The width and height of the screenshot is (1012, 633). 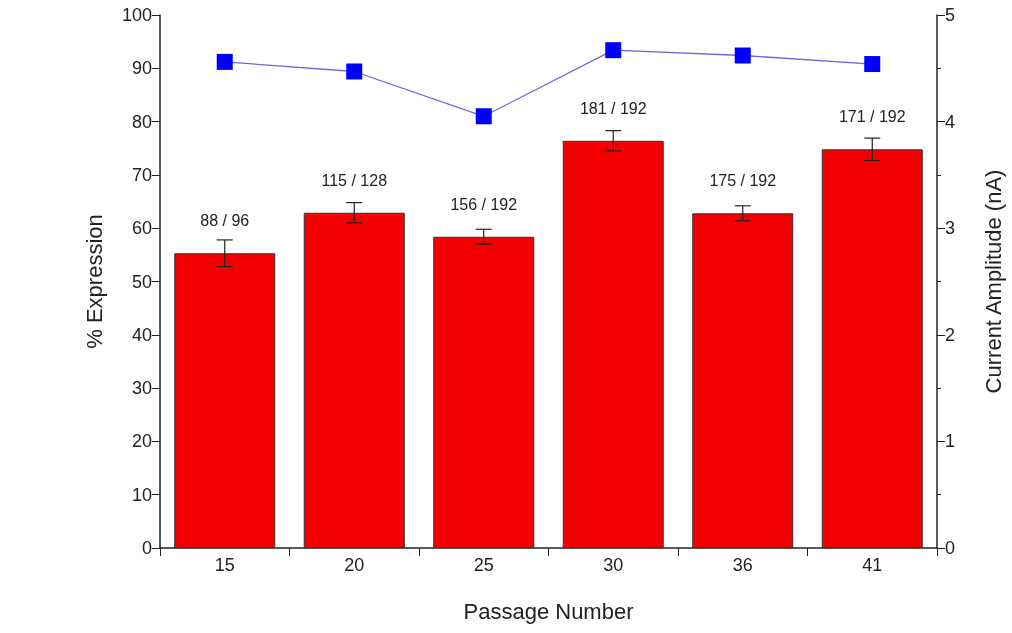 What do you see at coordinates (950, 228) in the screenshot?
I see `y2-tick-label: 3` at bounding box center [950, 228].